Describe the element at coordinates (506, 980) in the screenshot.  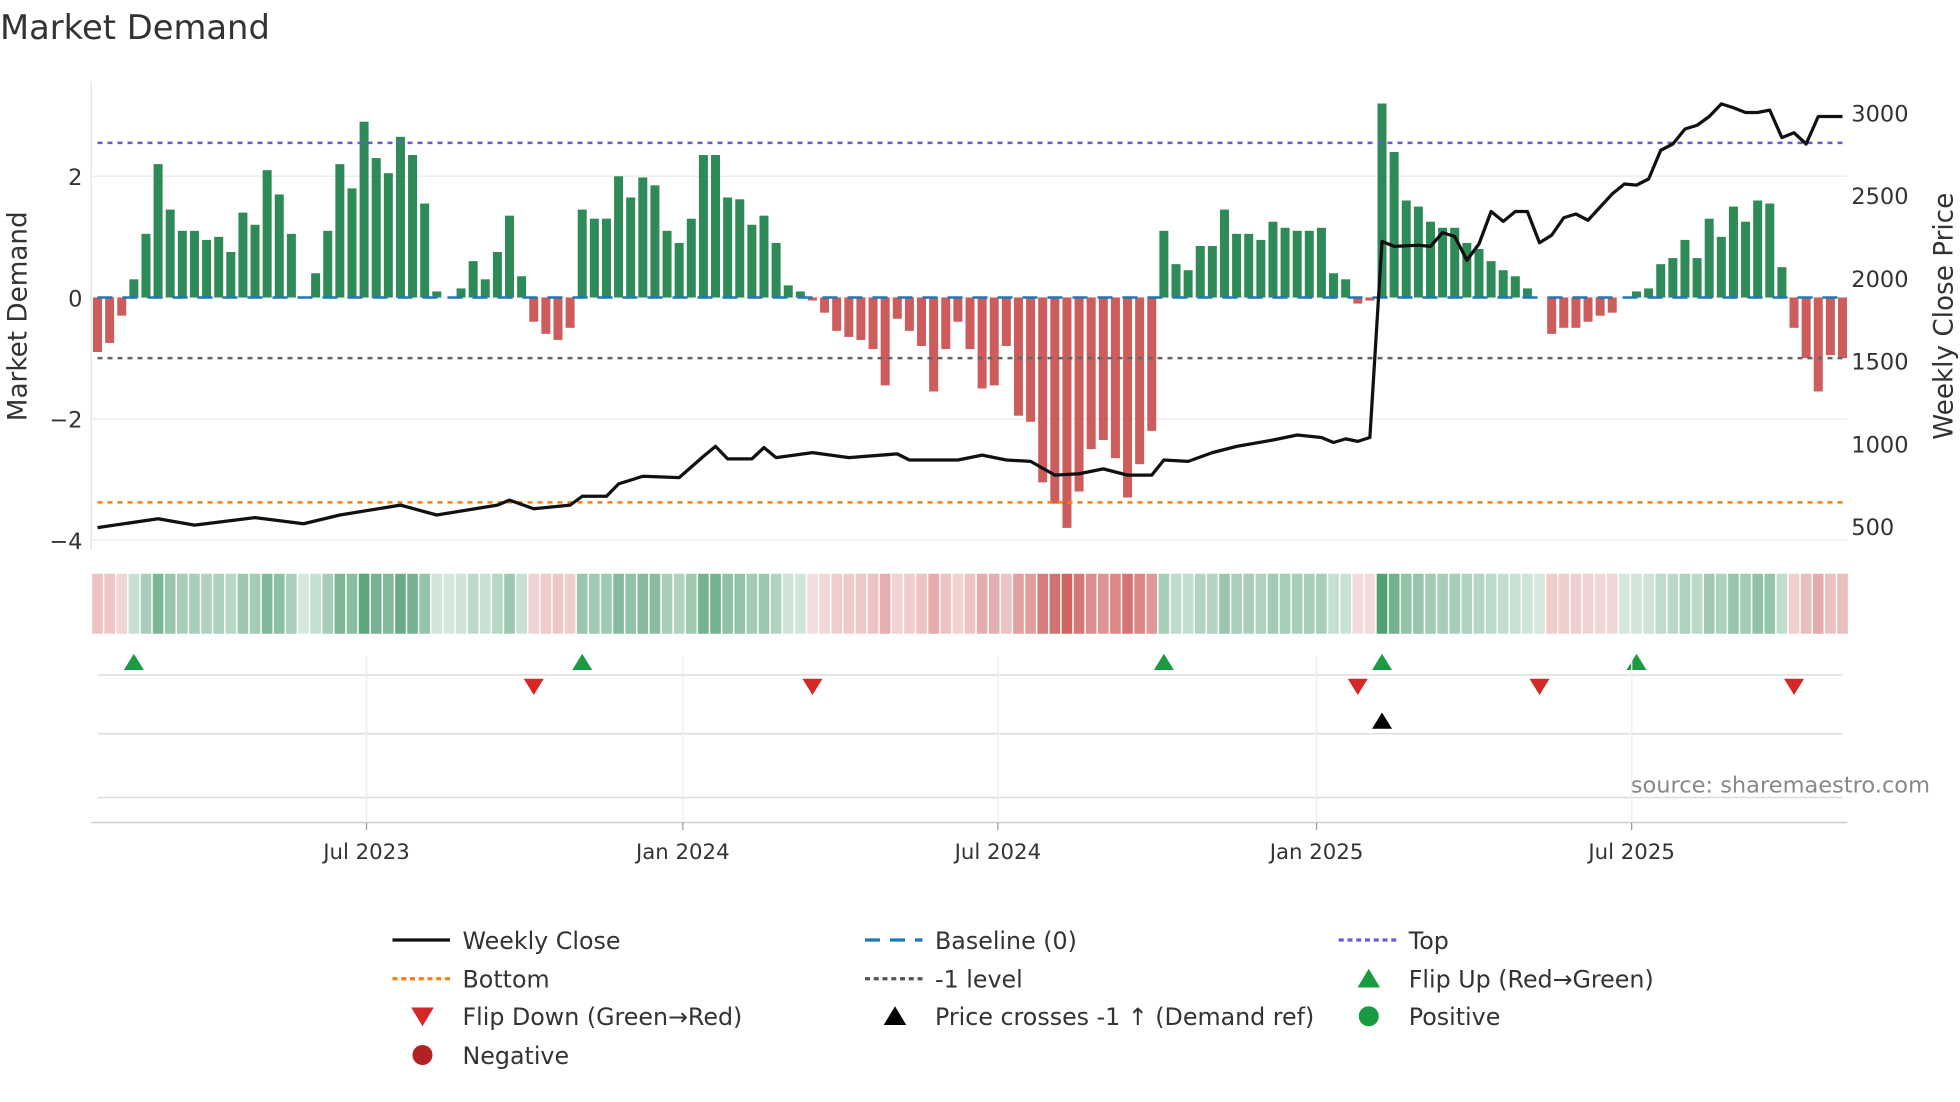
I see `legend-label: Bottom` at that location.